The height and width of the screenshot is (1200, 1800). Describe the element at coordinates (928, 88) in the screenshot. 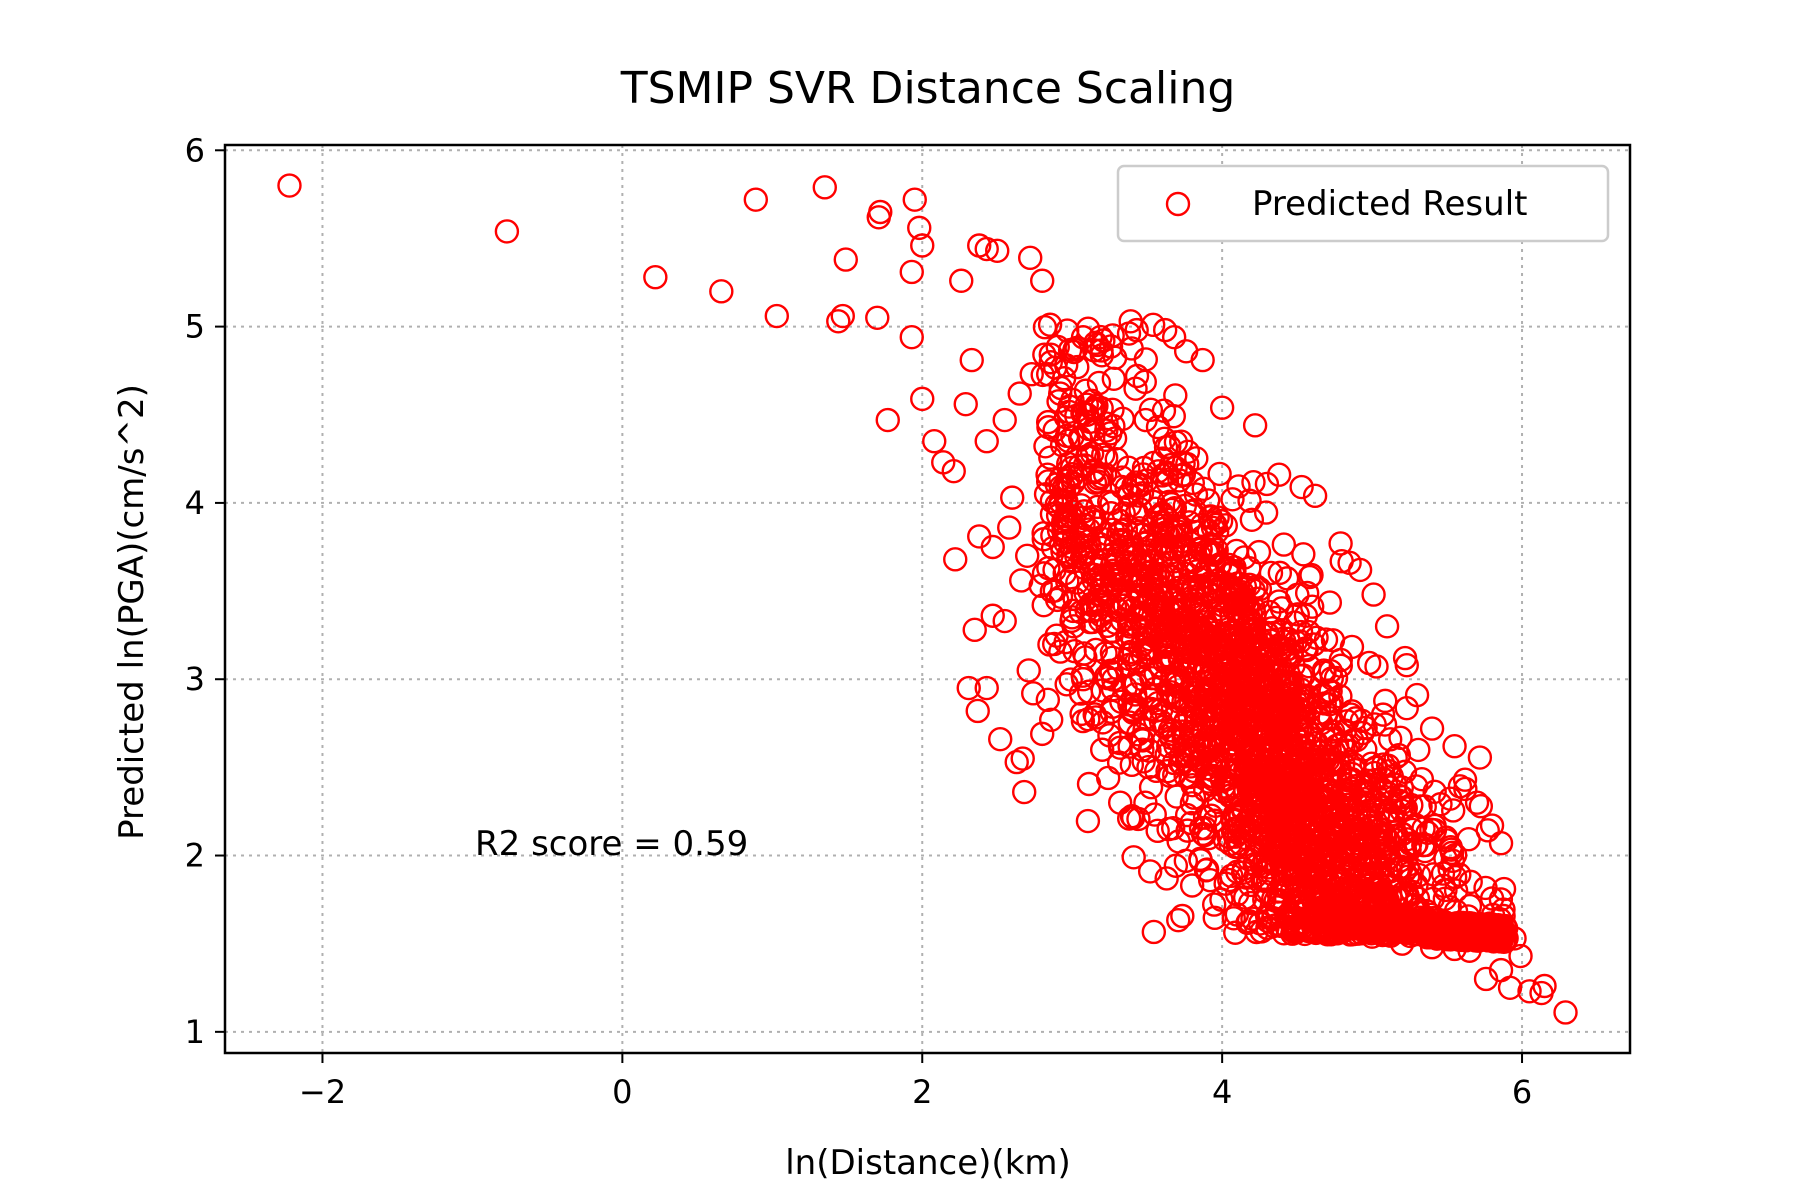

I see `chart-title: TSMIP SVR Distance Scaling` at that location.